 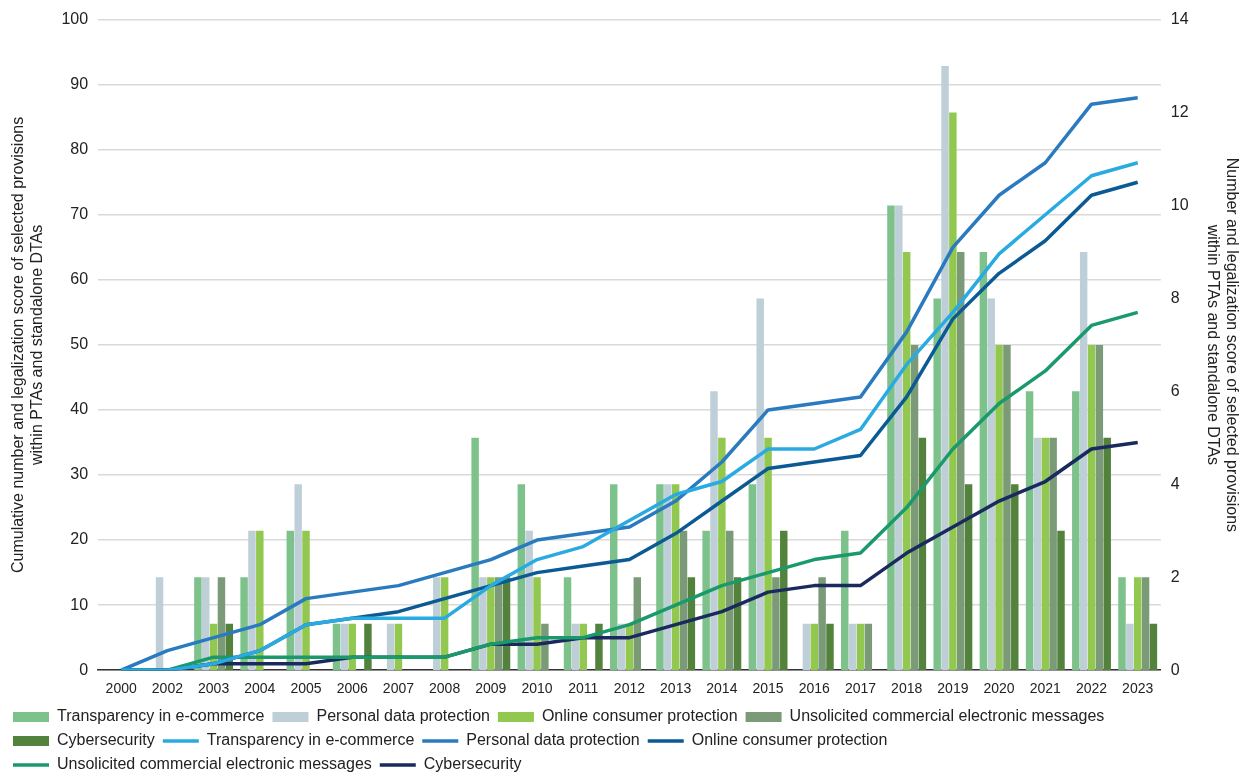 I want to click on y-tick-label: 20, so click(x=79, y=539).